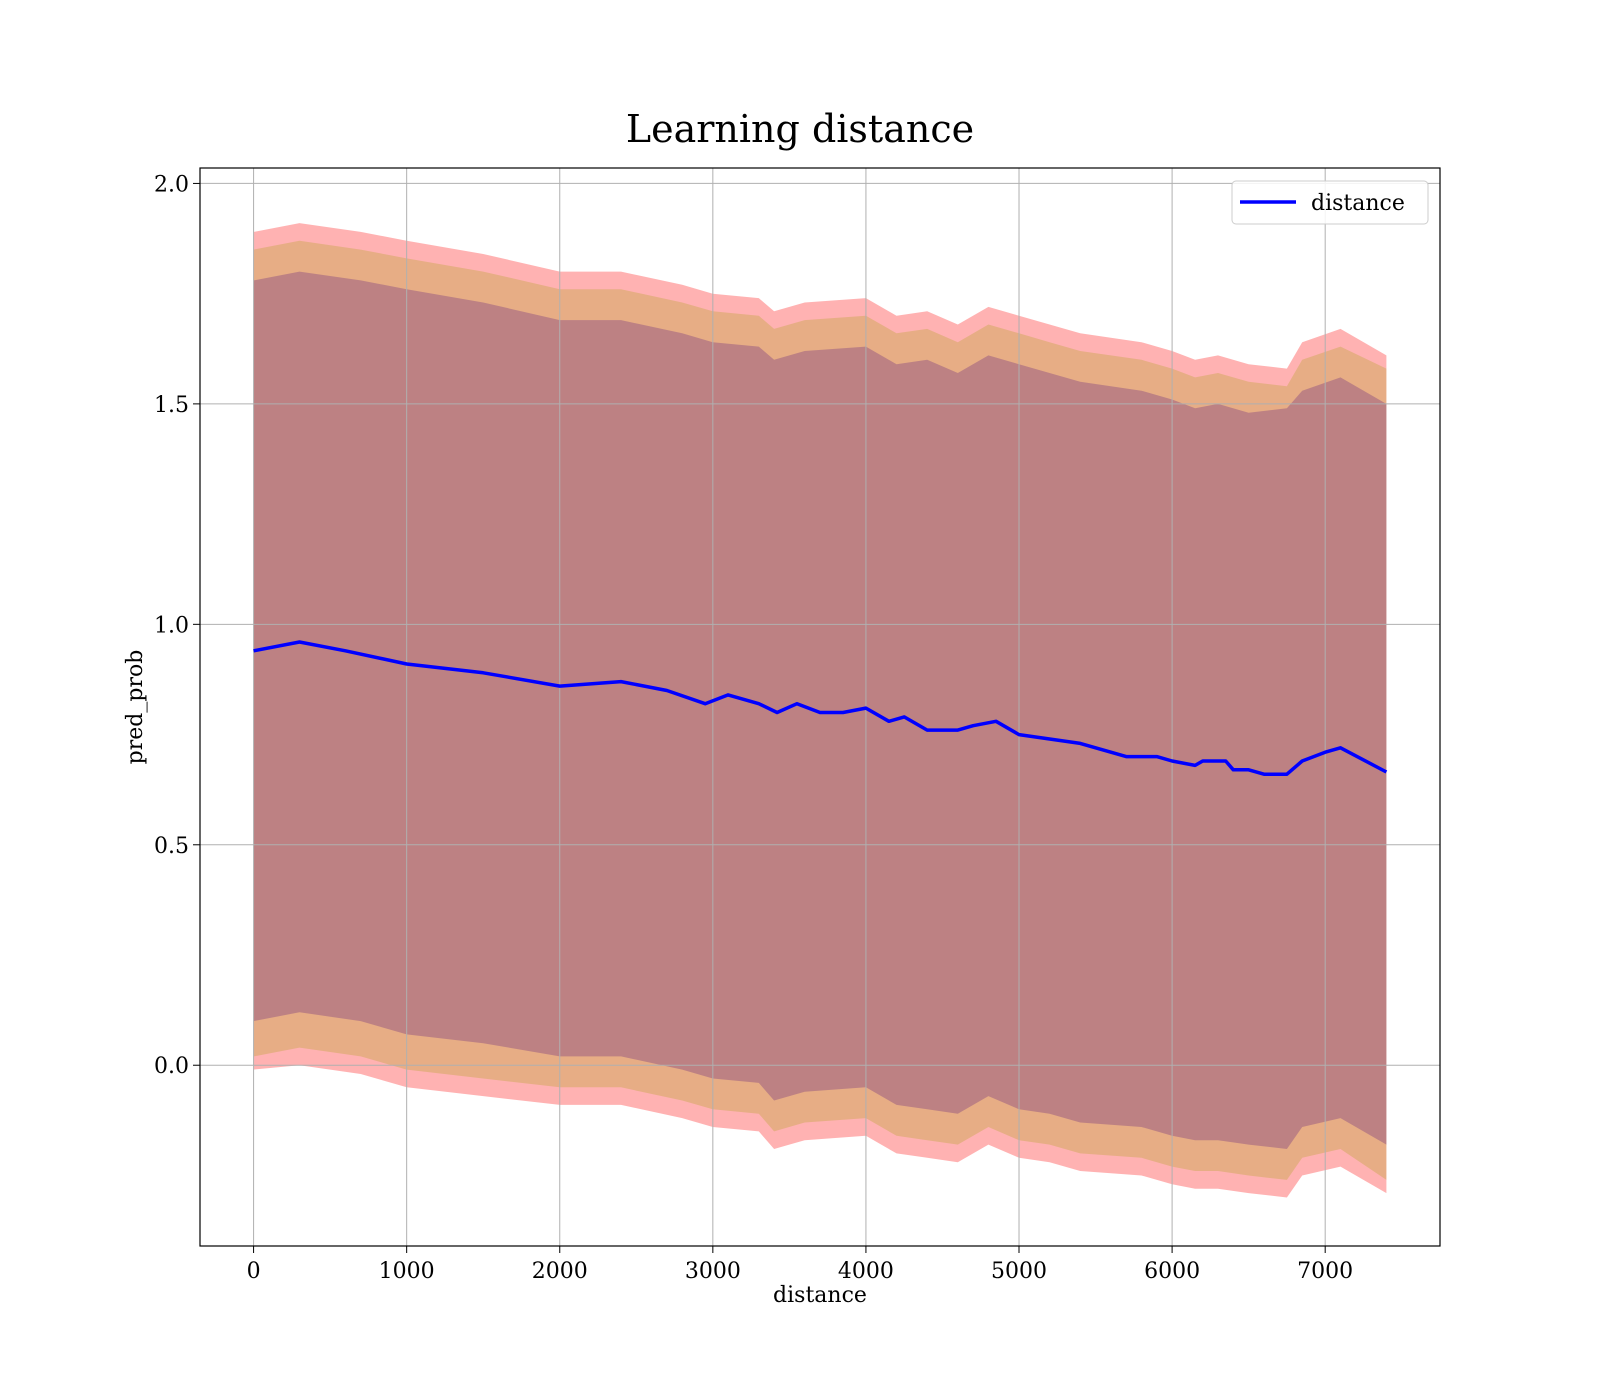 The width and height of the screenshot is (1600, 1400). I want to click on x-tick-label: 3000, so click(713, 1271).